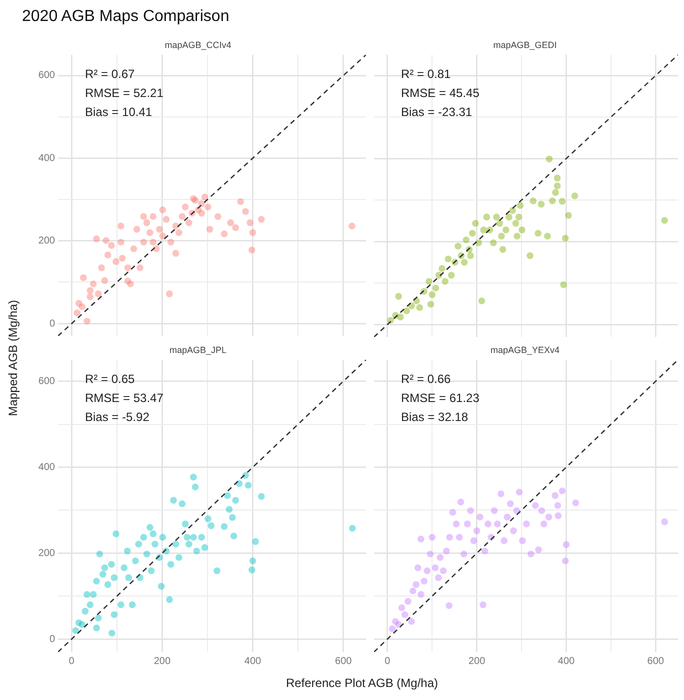  I want to click on annotation: RMSE = 61.23, so click(440, 398).